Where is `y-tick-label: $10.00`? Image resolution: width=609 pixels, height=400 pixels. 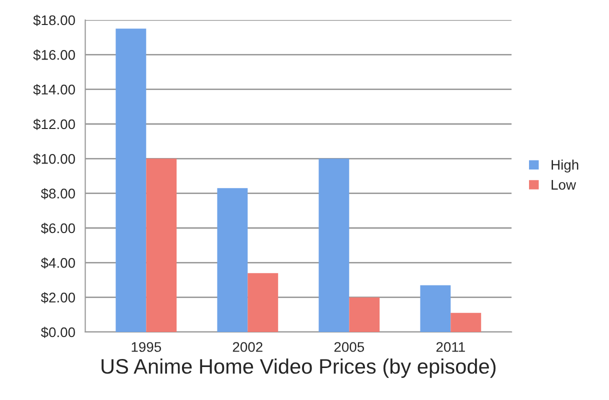 y-tick-label: $10.00 is located at coordinates (54, 159).